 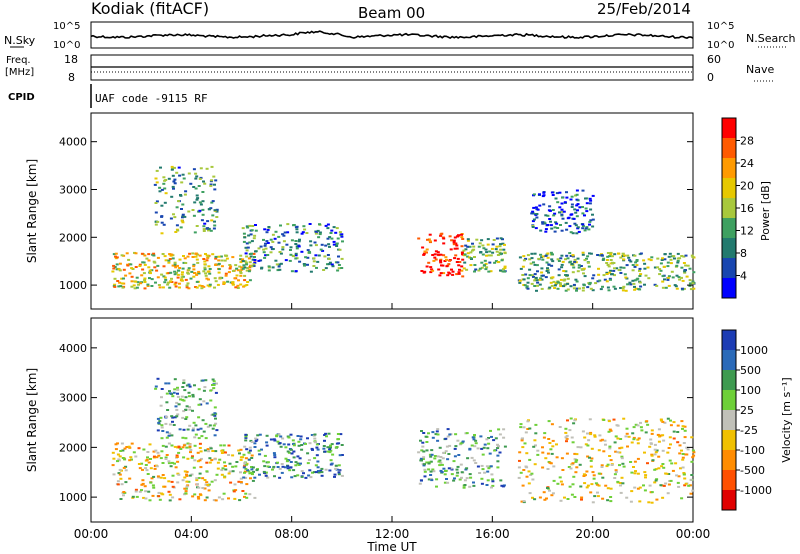 I want to click on colorbar-tick-label: -1000, so click(x=756, y=490).